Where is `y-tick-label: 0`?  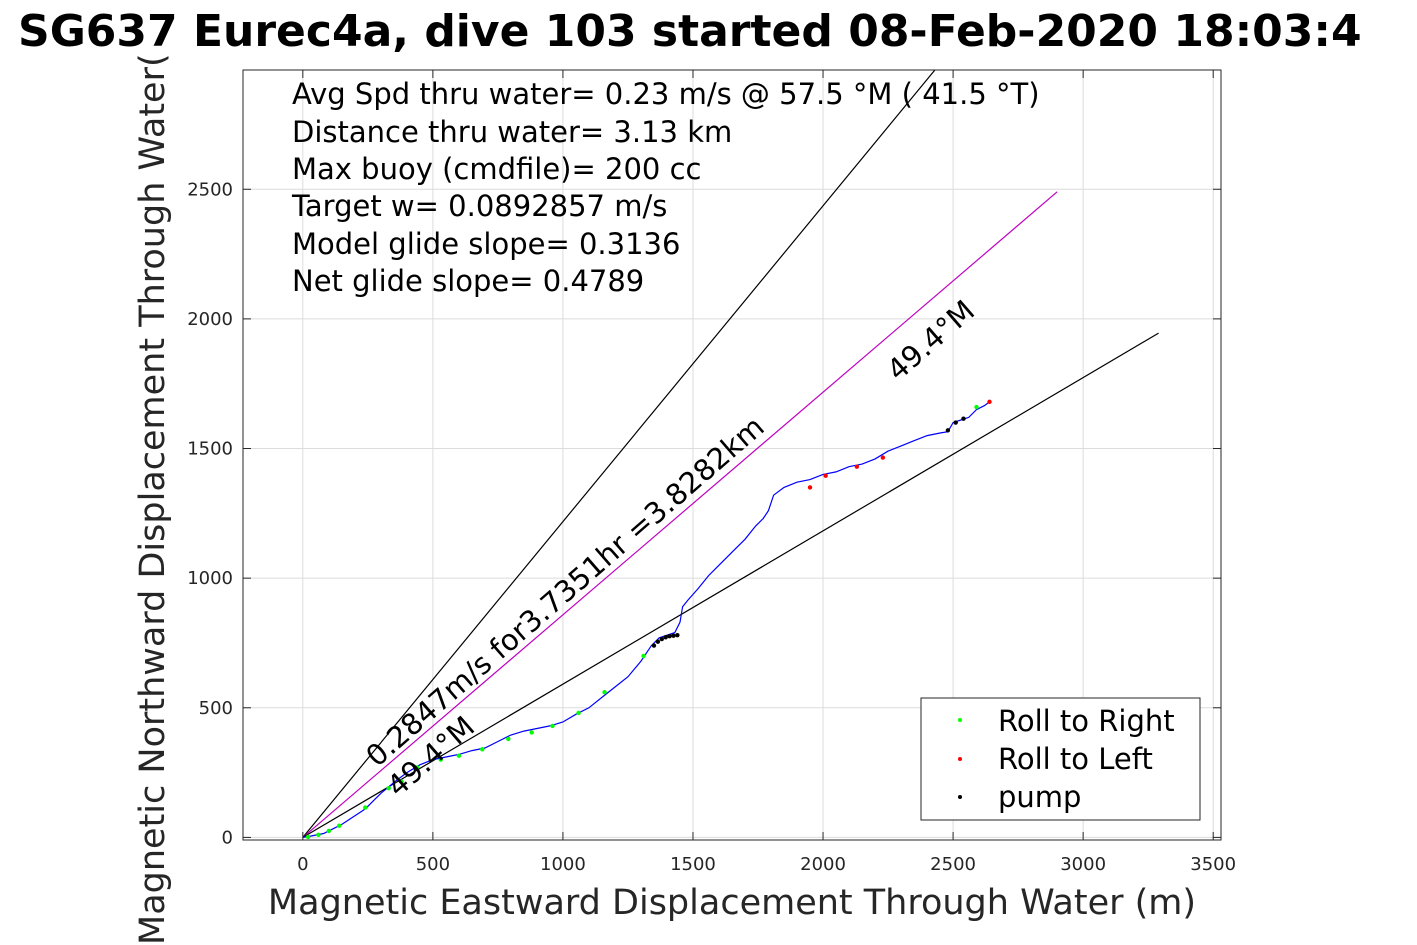 y-tick-label: 0 is located at coordinates (227, 837).